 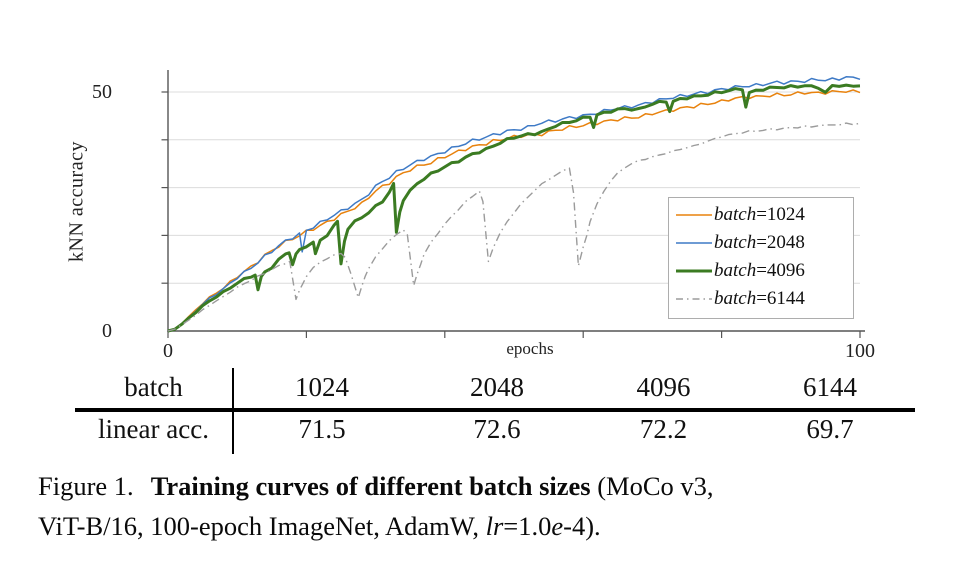 I want to click on caption-e: e, so click(x=557, y=526).